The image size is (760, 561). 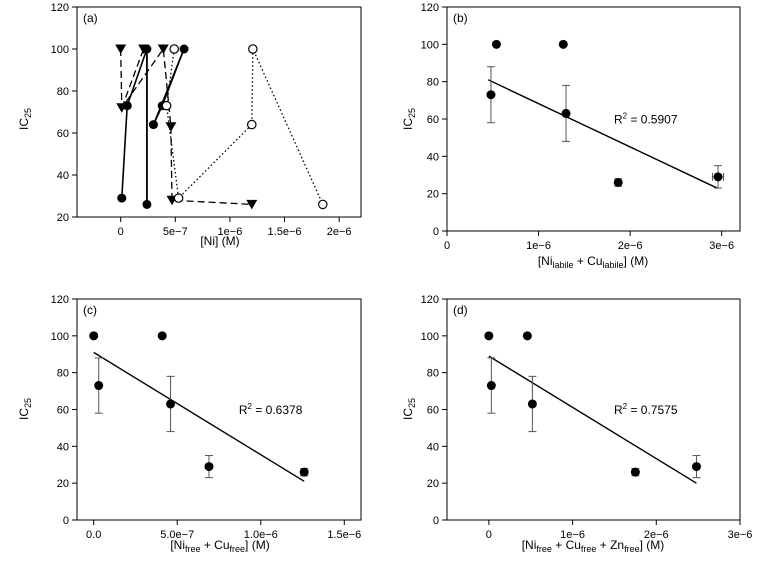 What do you see at coordinates (219, 241) in the screenshot?
I see `x-axis-title: [Ni] (M)` at bounding box center [219, 241].